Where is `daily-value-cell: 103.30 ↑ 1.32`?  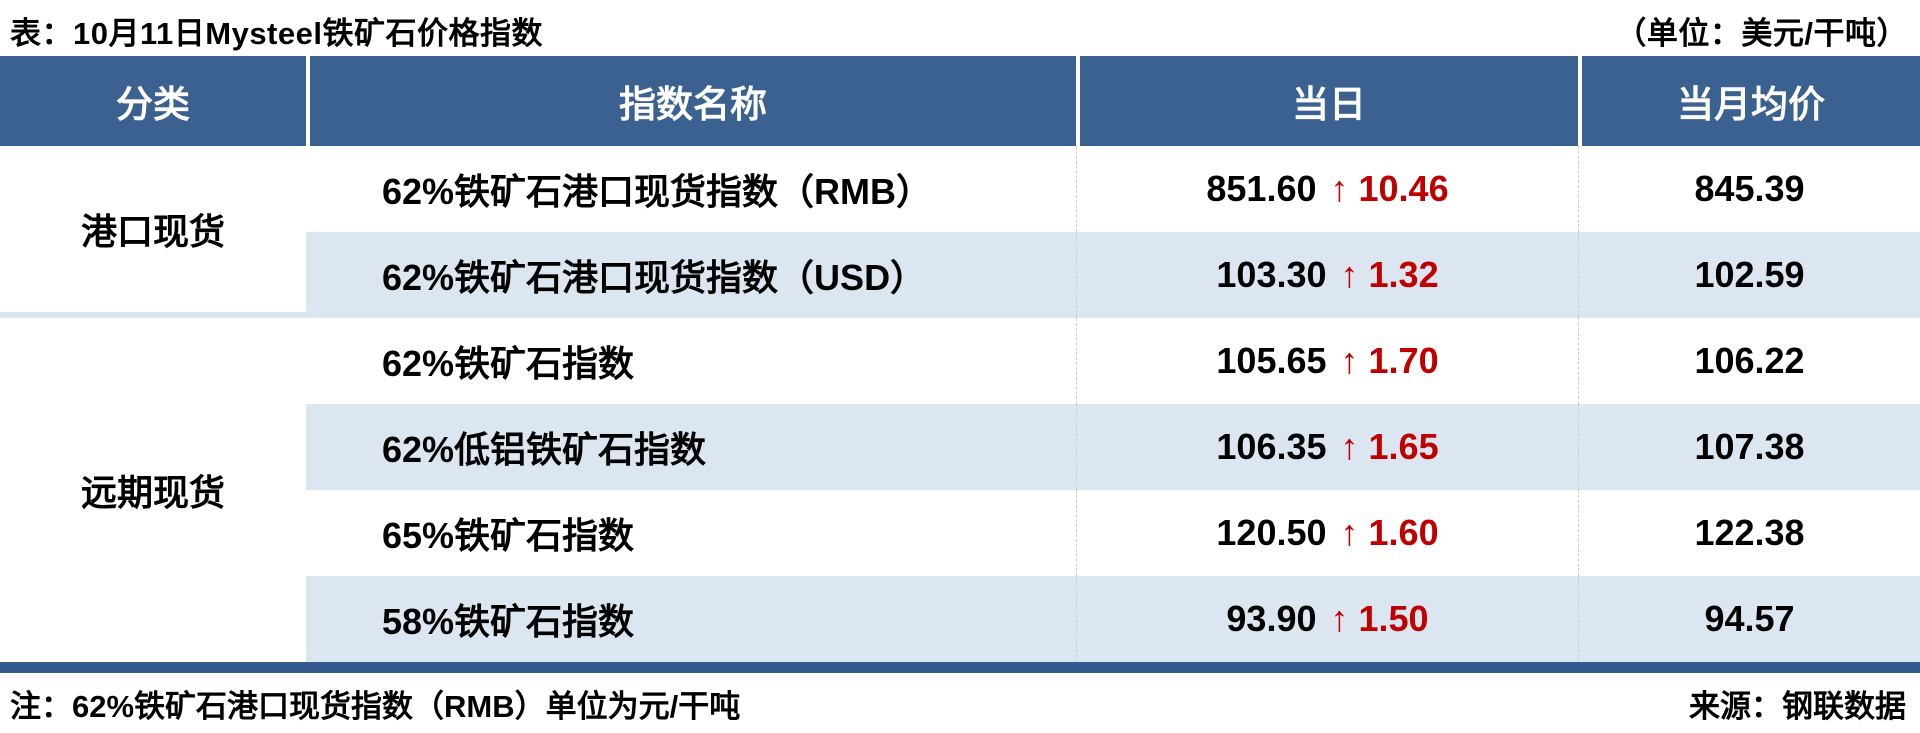
daily-value-cell: 103.30 ↑ 1.32 is located at coordinates (1327, 275).